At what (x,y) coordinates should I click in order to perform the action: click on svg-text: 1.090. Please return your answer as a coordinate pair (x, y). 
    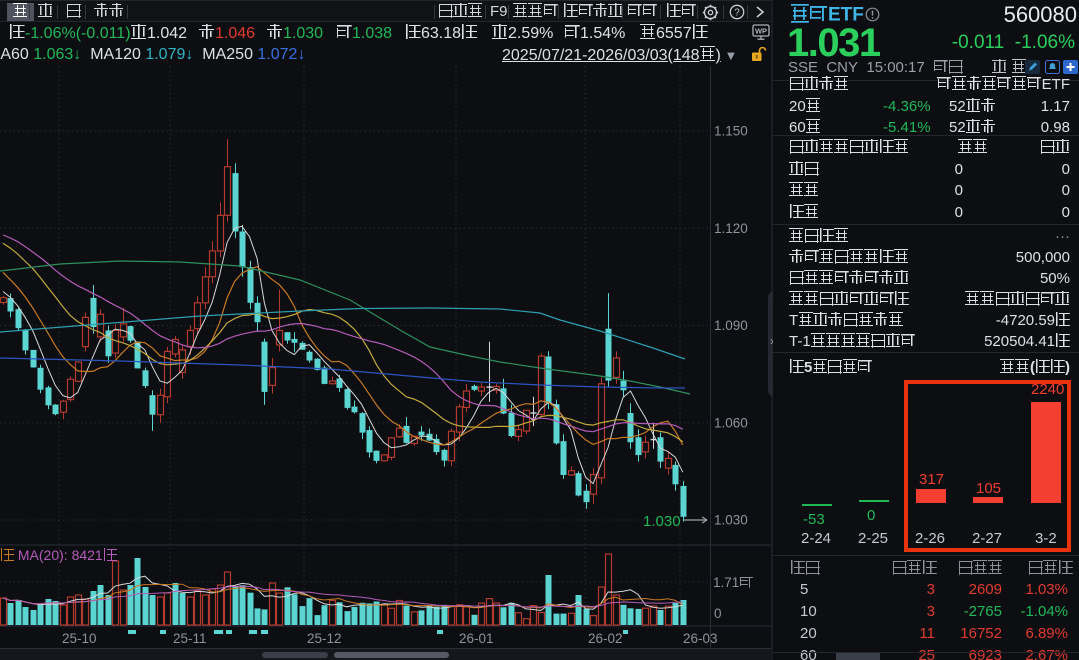
    Looking at the image, I should click on (731, 325).